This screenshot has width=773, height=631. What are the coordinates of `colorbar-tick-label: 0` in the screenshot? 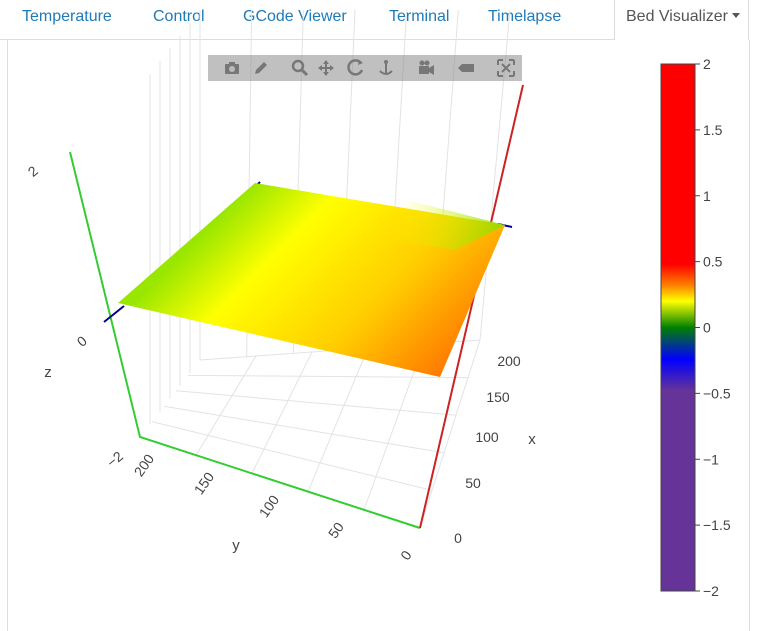 It's located at (707, 328).